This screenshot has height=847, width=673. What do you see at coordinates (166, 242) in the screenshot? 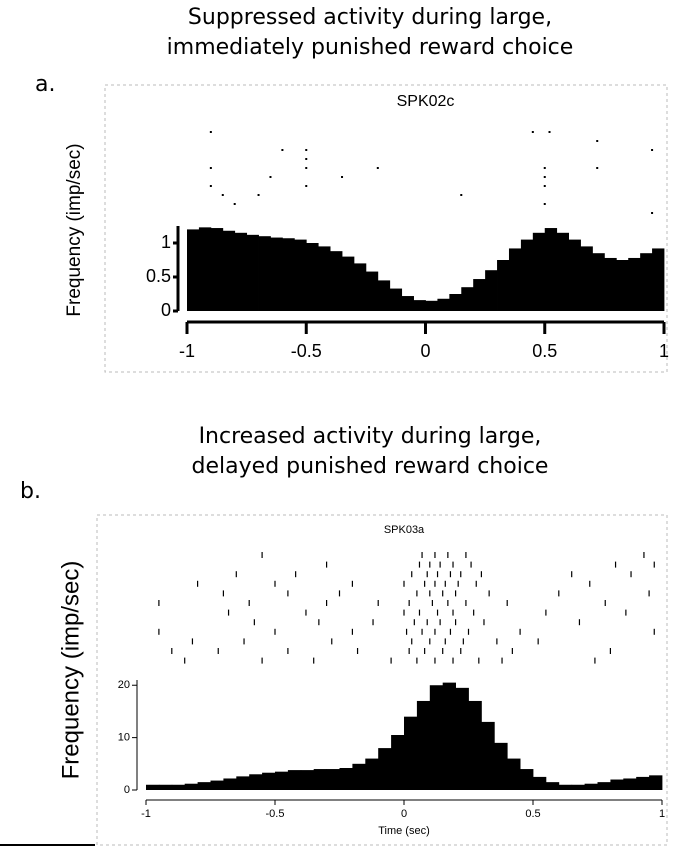
I see `y-tick-label: 1` at bounding box center [166, 242].